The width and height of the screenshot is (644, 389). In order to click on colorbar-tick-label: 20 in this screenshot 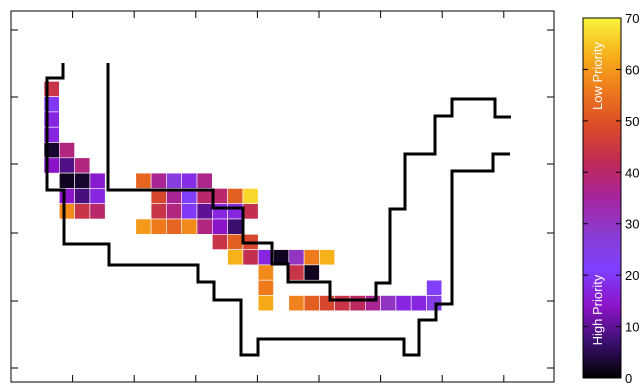, I will do `click(632, 275)`.